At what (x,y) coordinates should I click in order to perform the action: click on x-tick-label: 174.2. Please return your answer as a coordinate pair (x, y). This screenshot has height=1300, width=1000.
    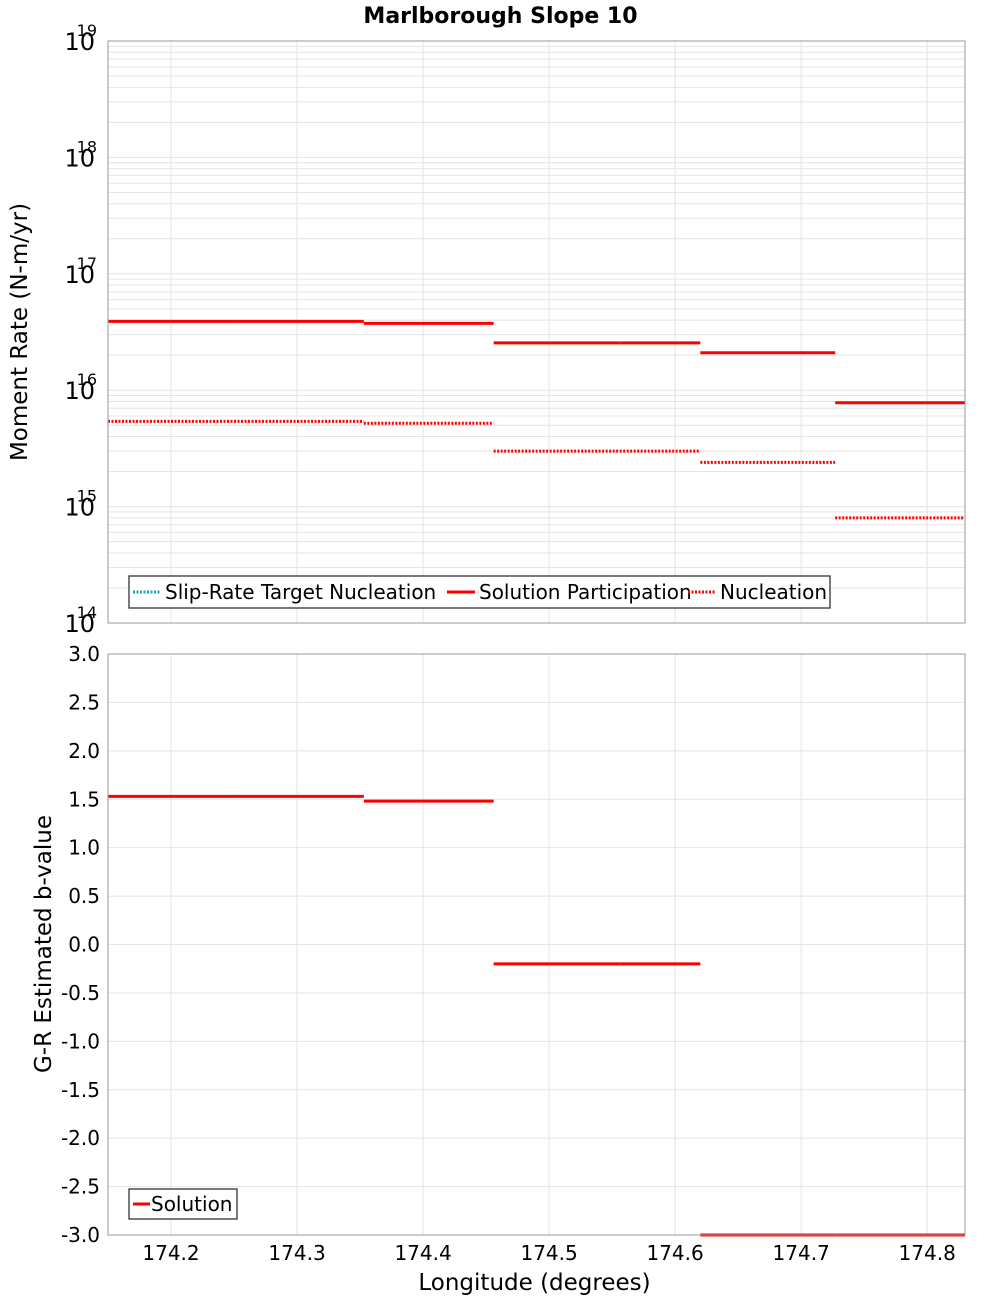
    Looking at the image, I should click on (170, 1253).